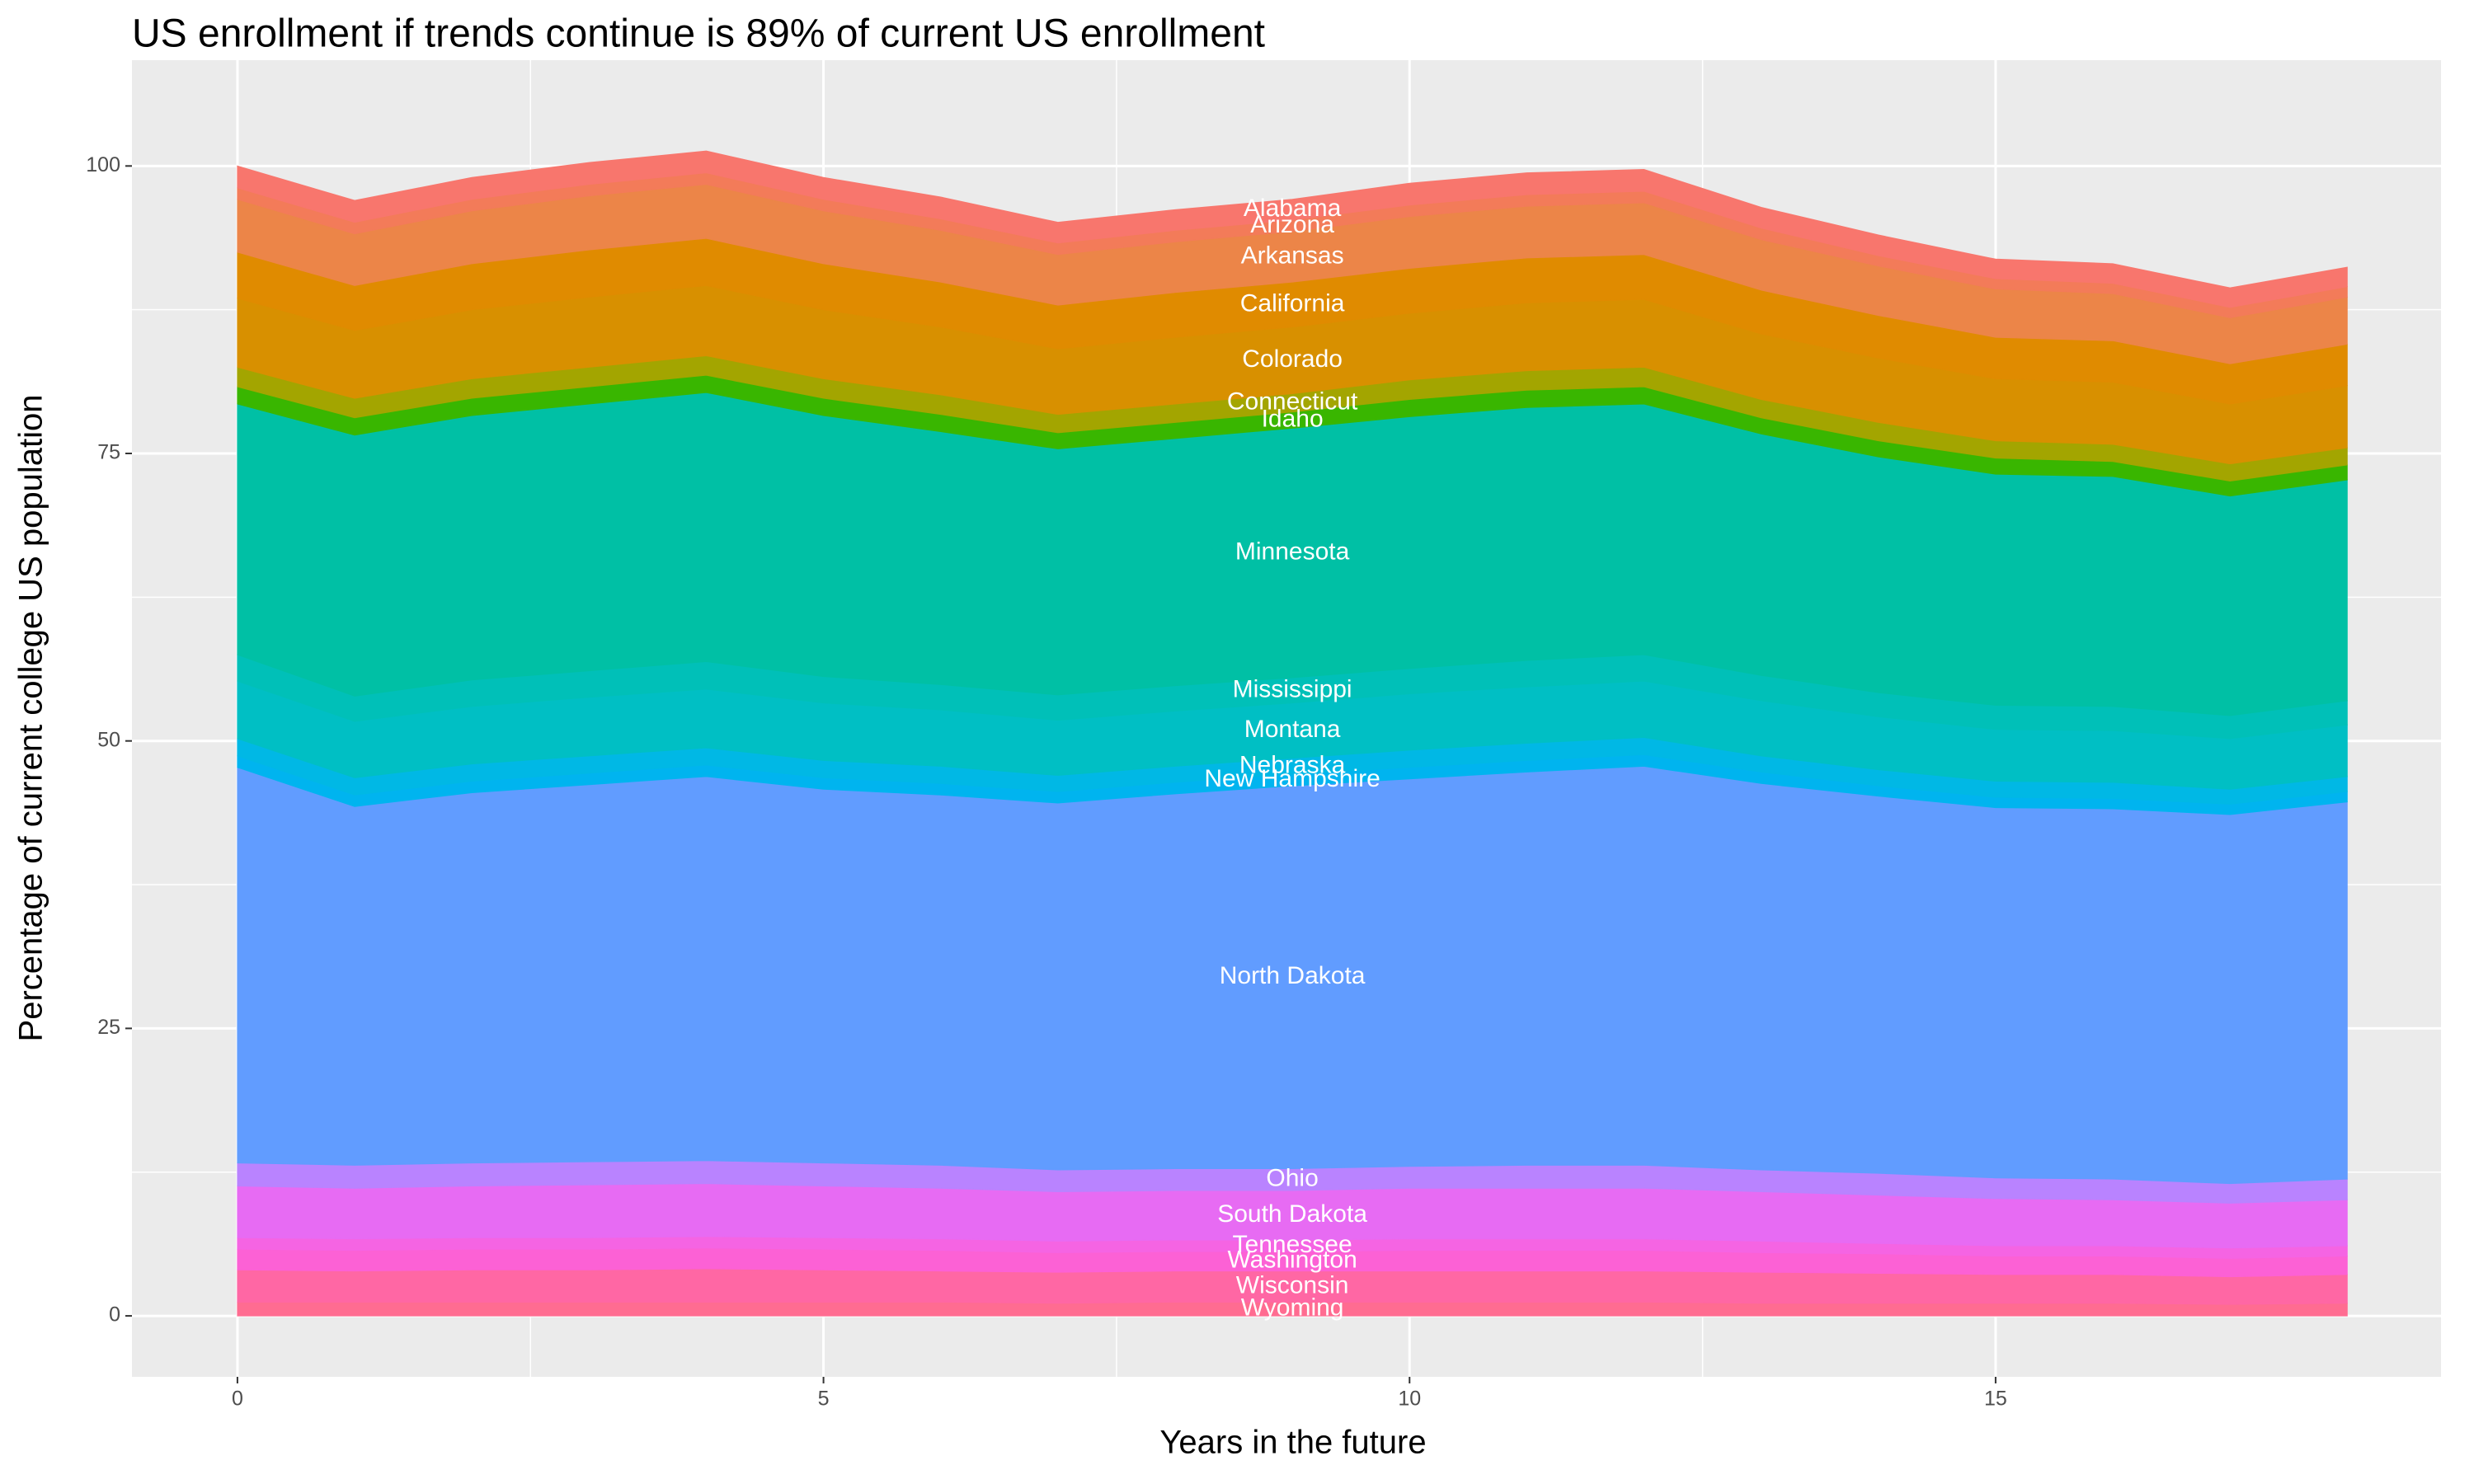 This screenshot has width=2474, height=1484. I want to click on y-tick-label: 25, so click(108, 1027).